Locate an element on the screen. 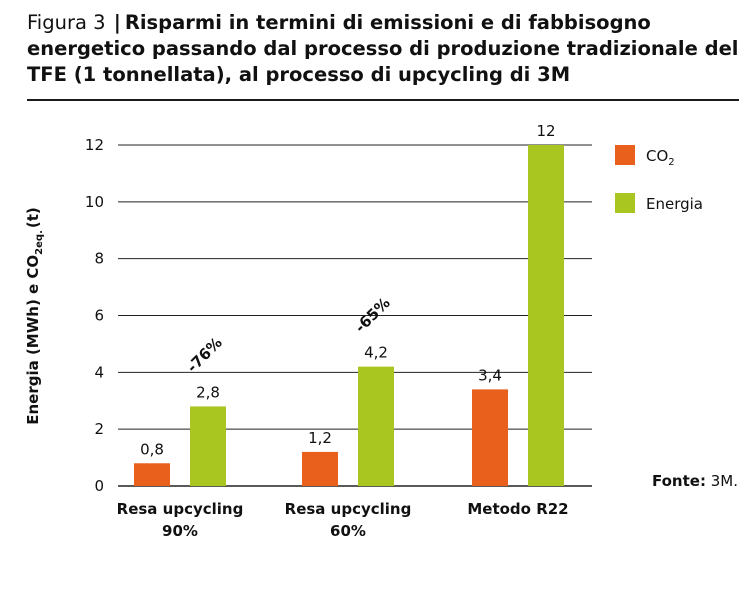  y-tick-2: 2 is located at coordinates (99, 429).